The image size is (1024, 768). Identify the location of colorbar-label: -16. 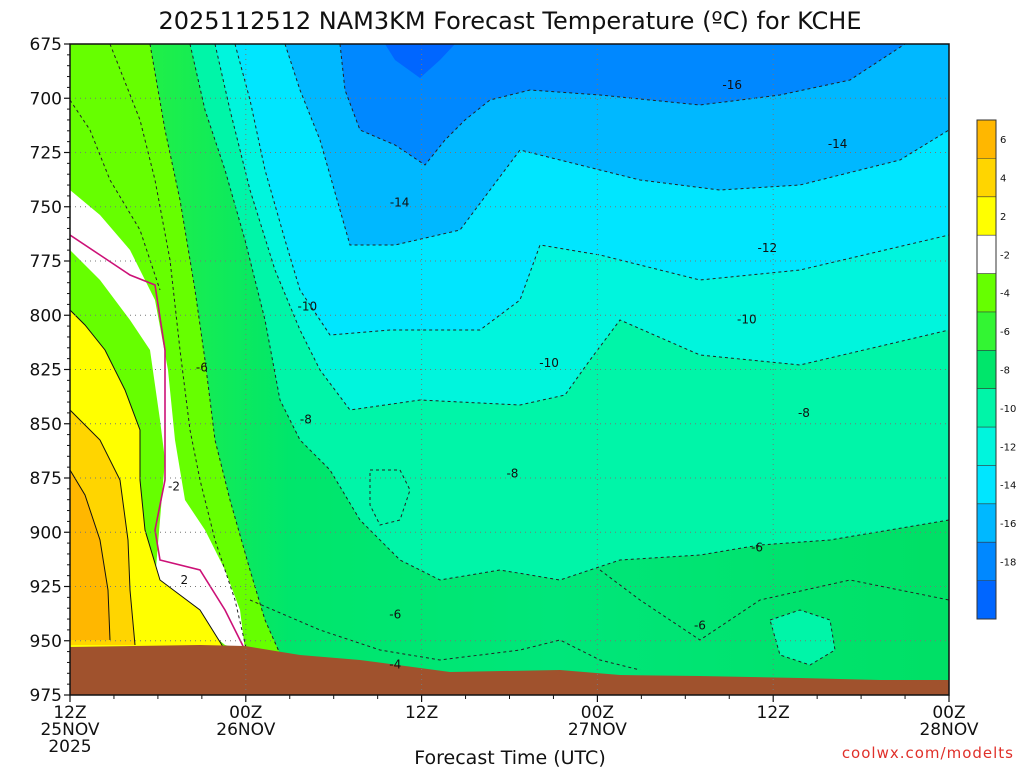
(1008, 524).